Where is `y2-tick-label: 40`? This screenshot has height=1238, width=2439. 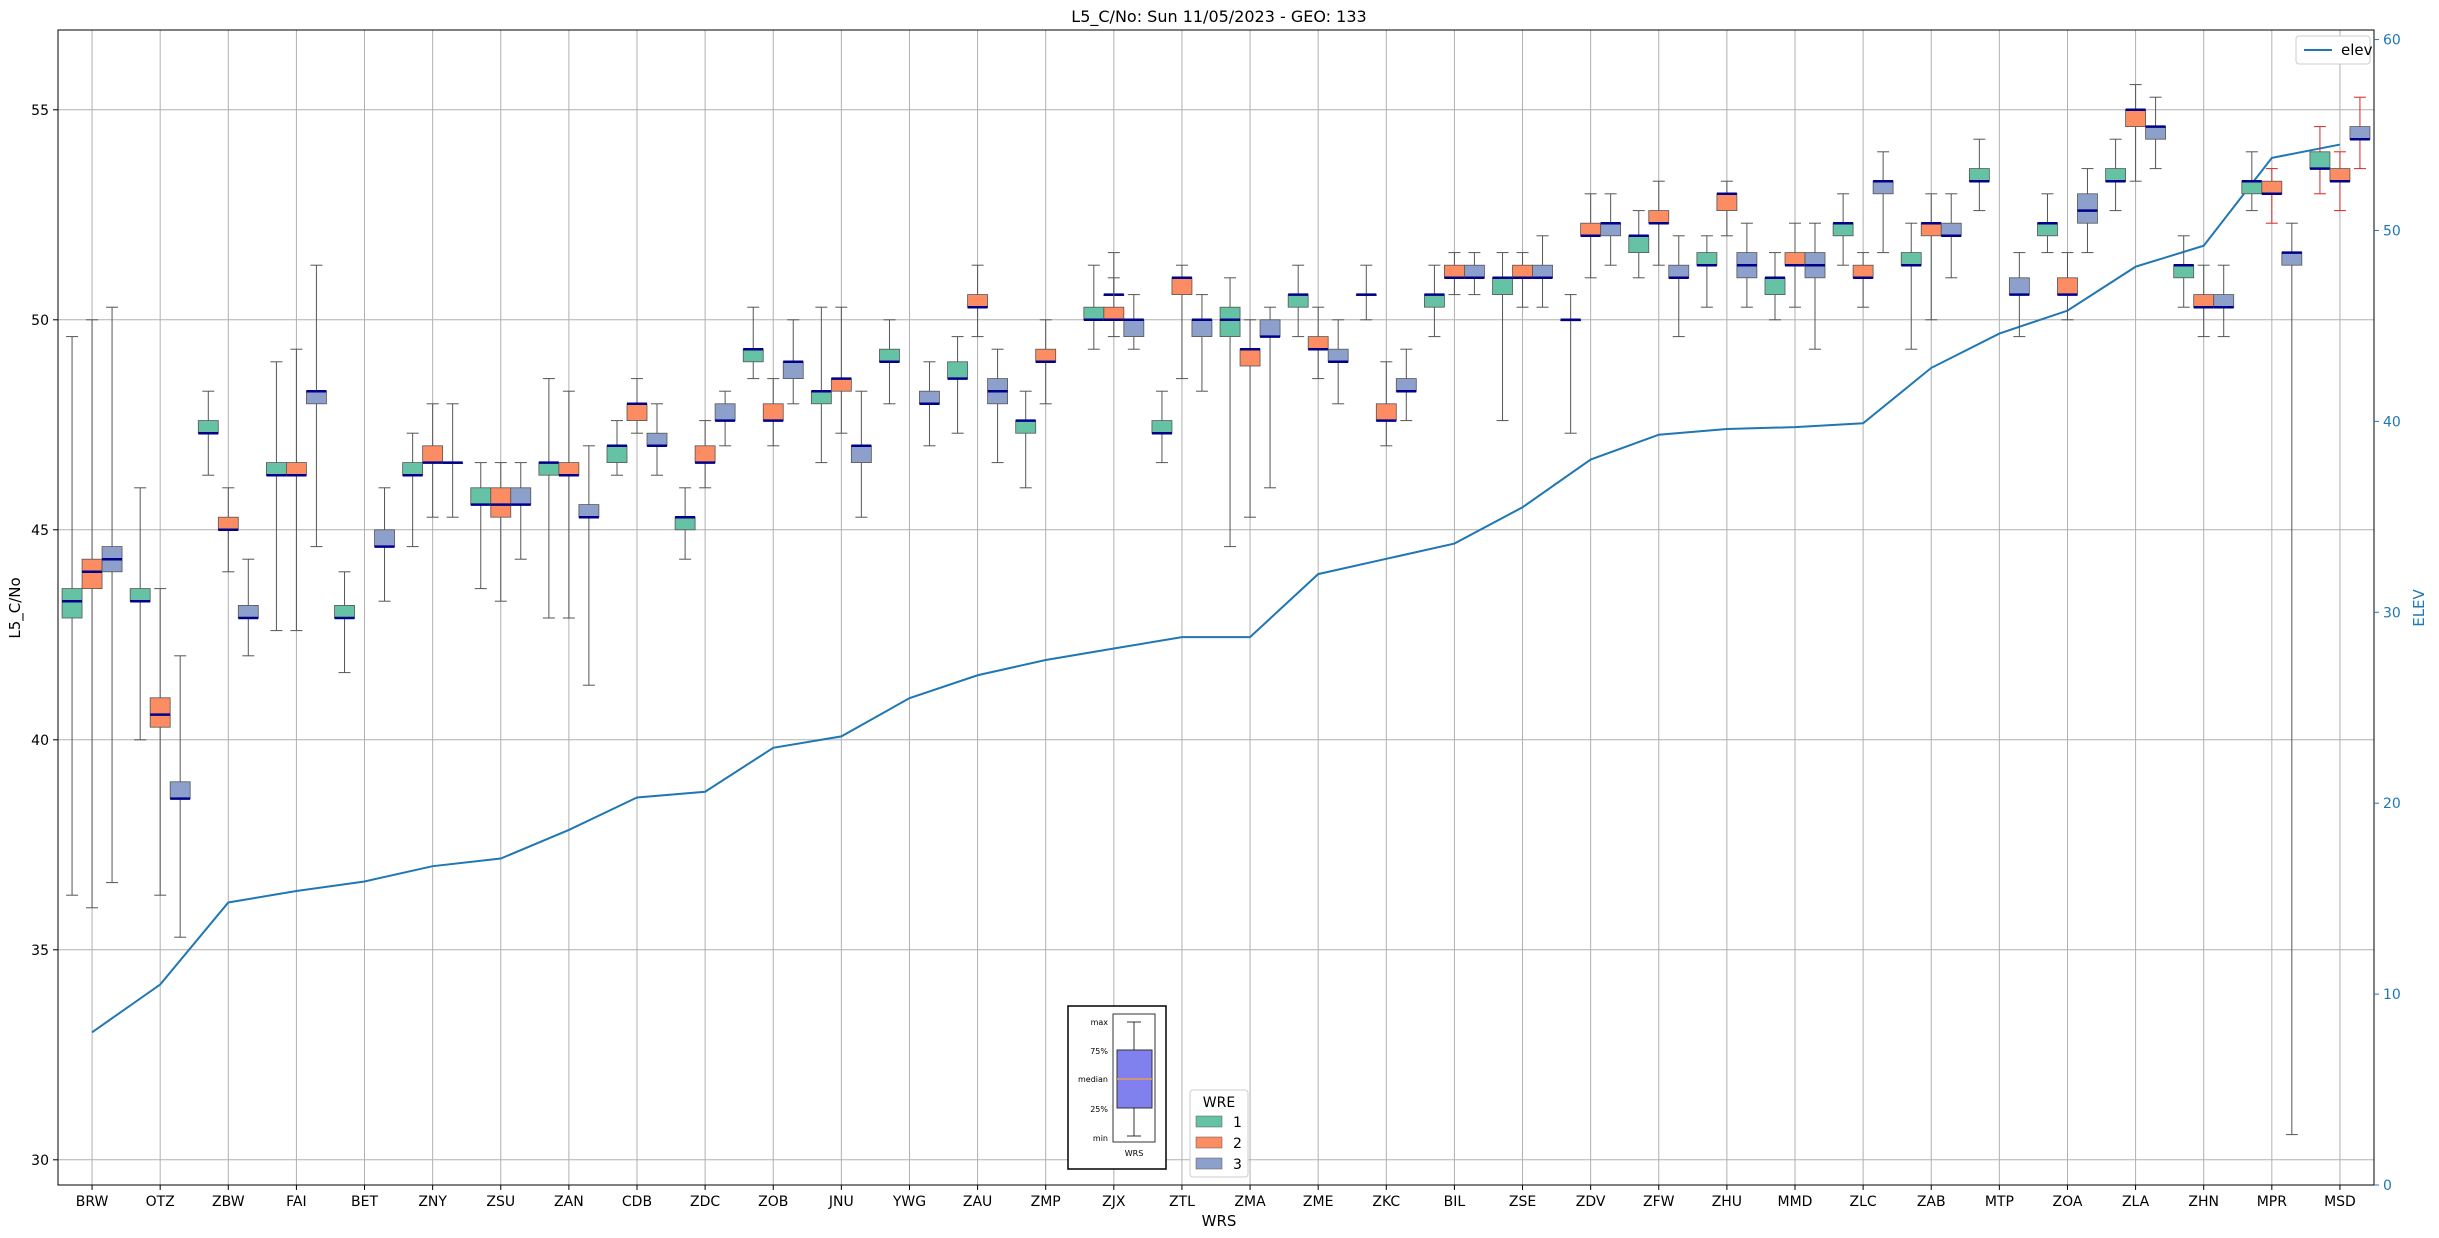 y2-tick-label: 40 is located at coordinates (2392, 422).